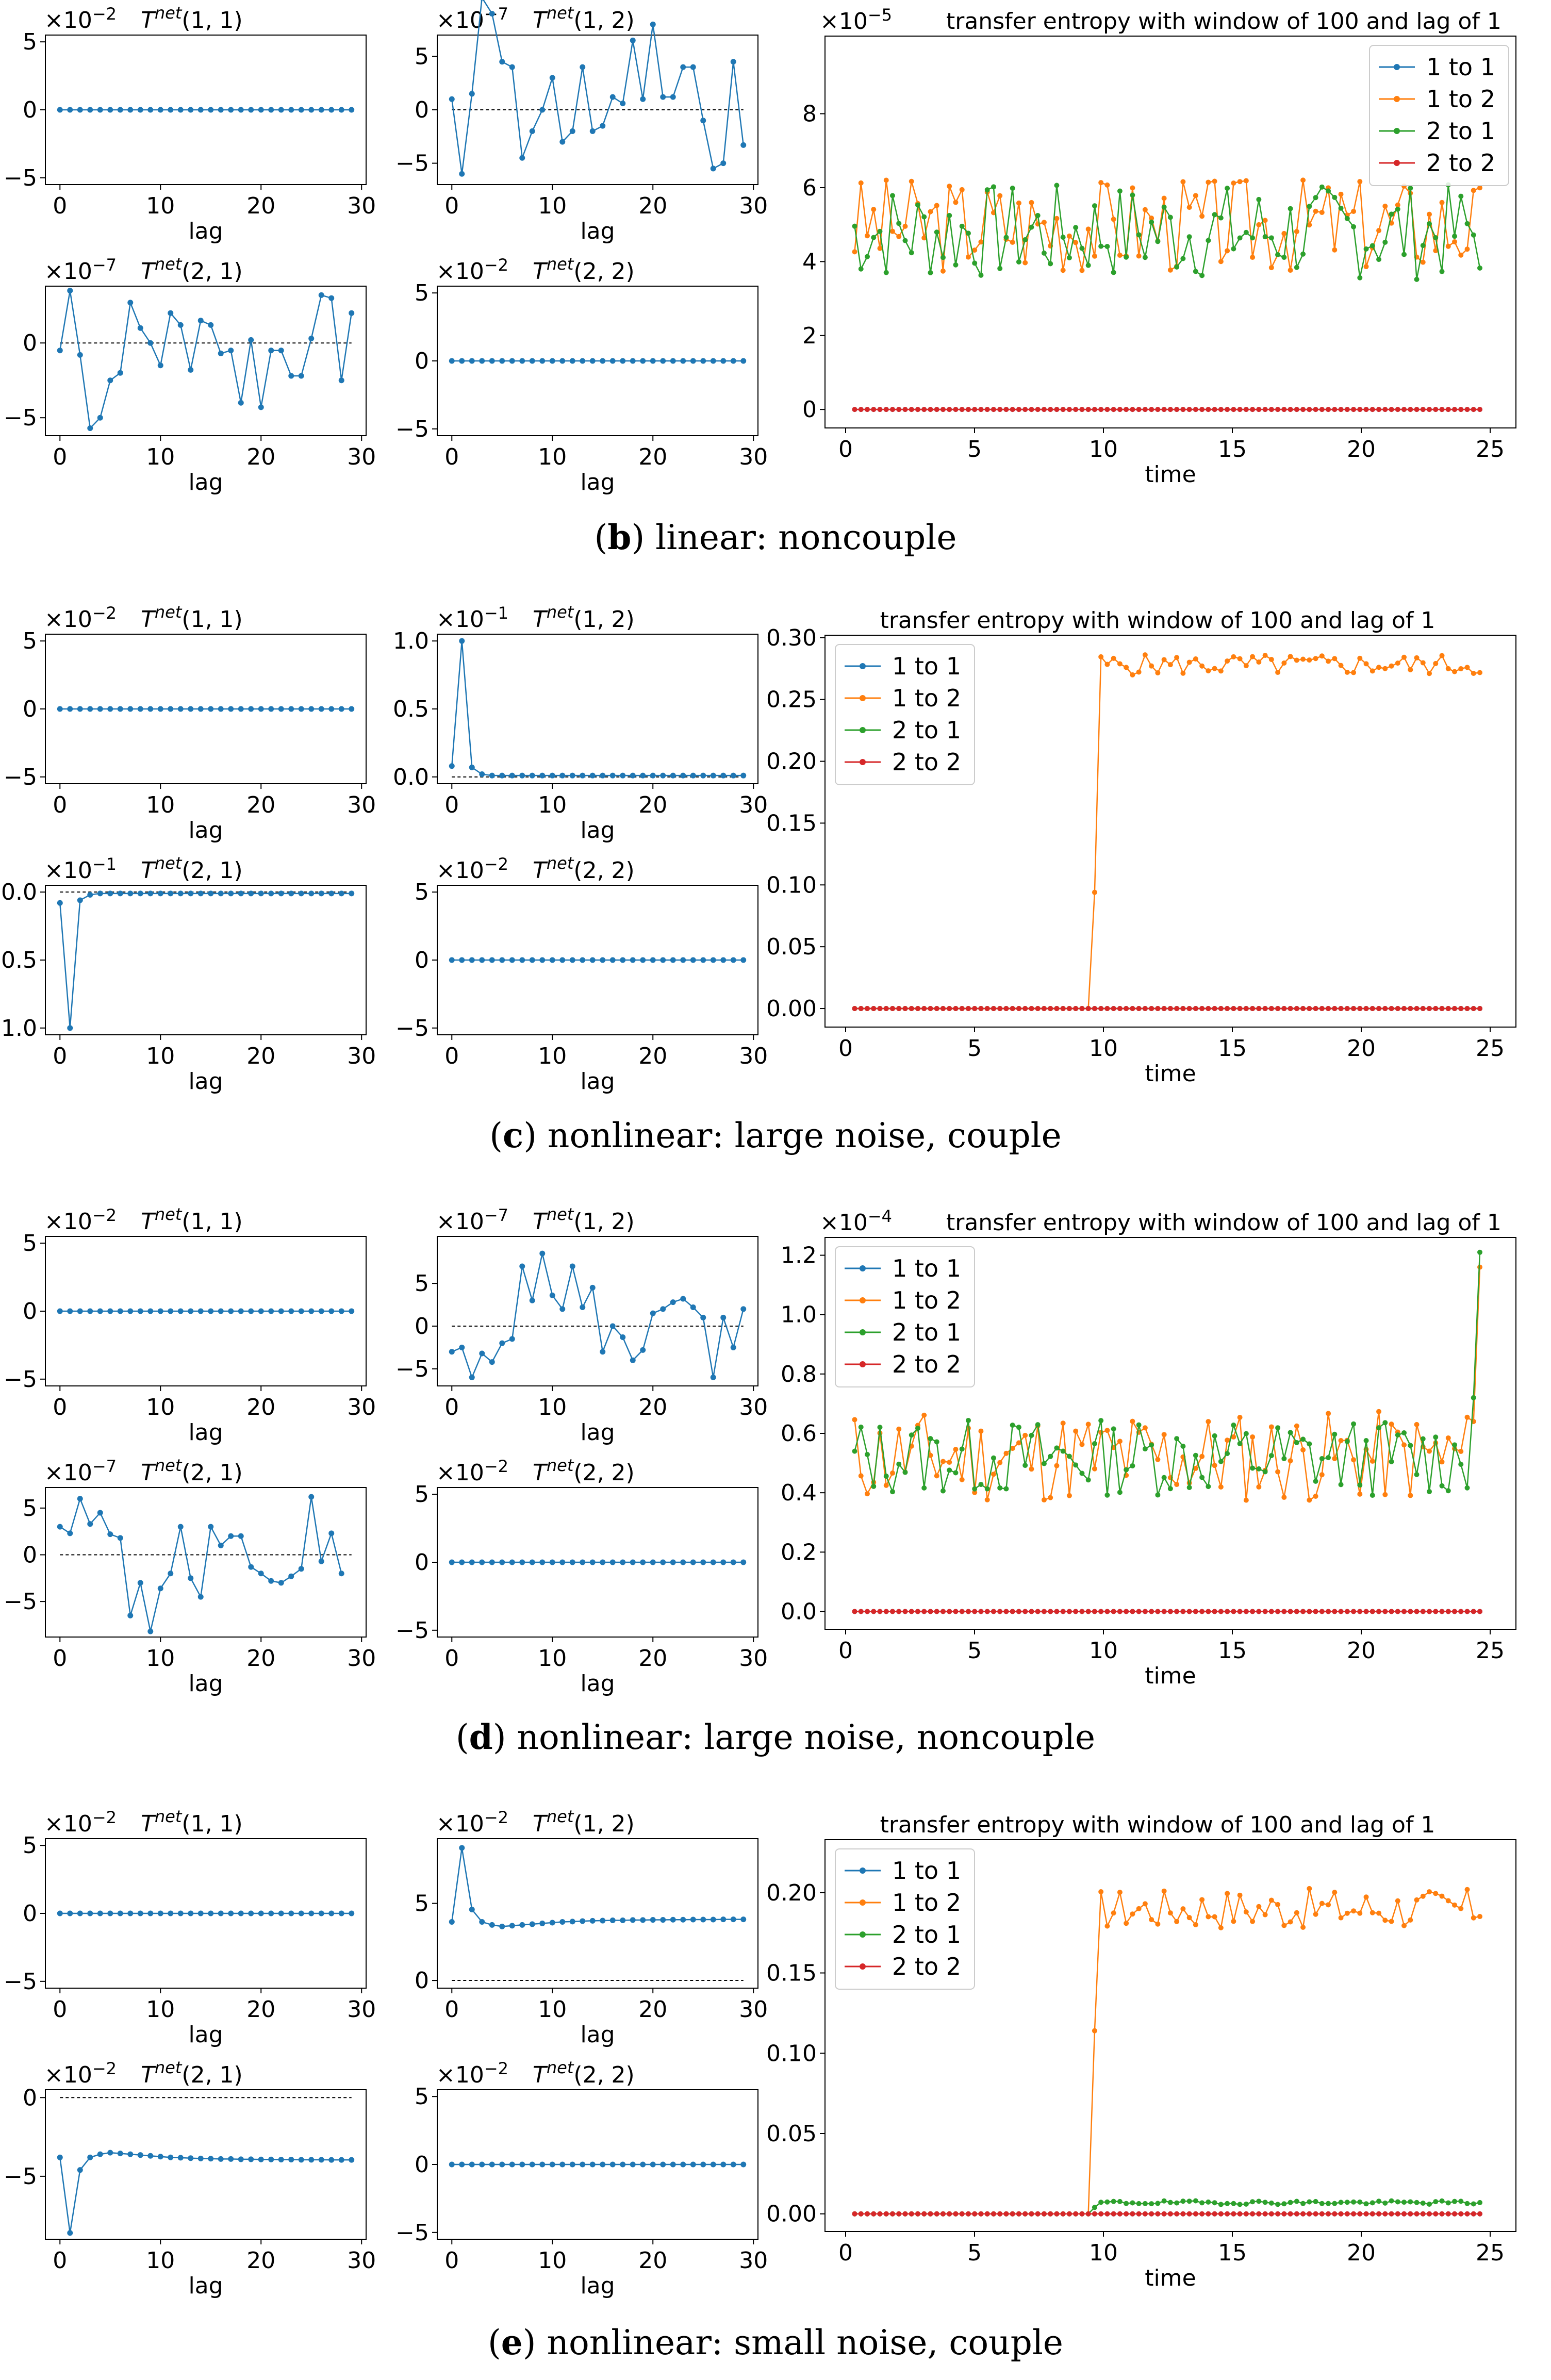 The height and width of the screenshot is (2380, 1551). I want to click on y-tick-label: 4, so click(809, 262).